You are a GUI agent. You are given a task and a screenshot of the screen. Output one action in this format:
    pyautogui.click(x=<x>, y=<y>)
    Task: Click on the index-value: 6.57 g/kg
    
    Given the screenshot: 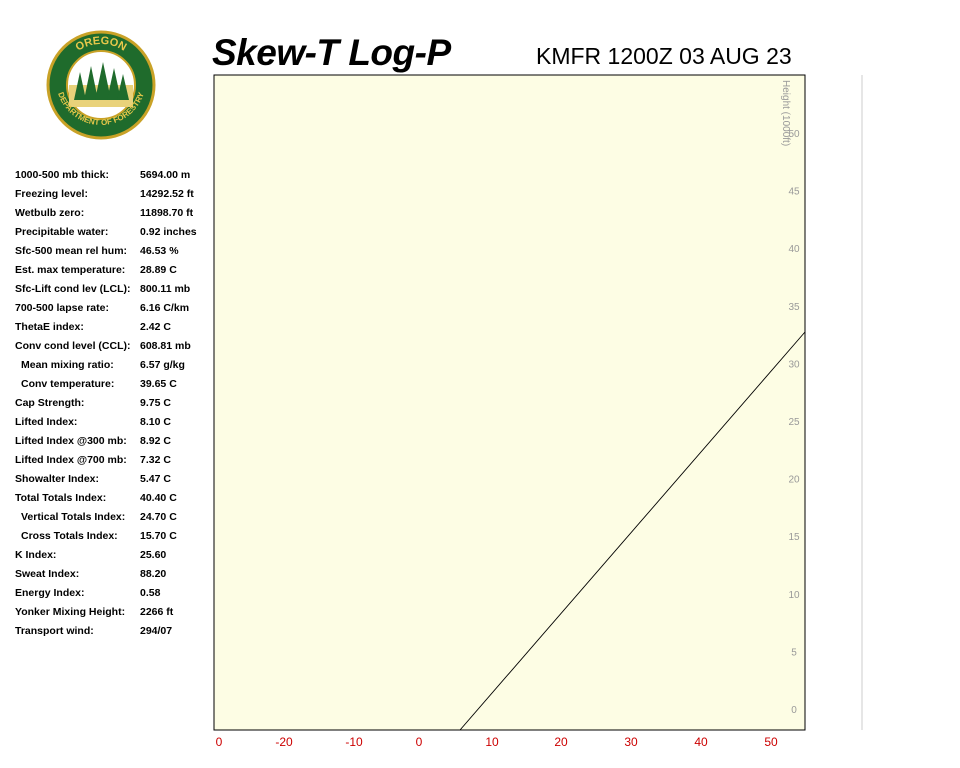 What is the action you would take?
    pyautogui.click(x=162, y=365)
    